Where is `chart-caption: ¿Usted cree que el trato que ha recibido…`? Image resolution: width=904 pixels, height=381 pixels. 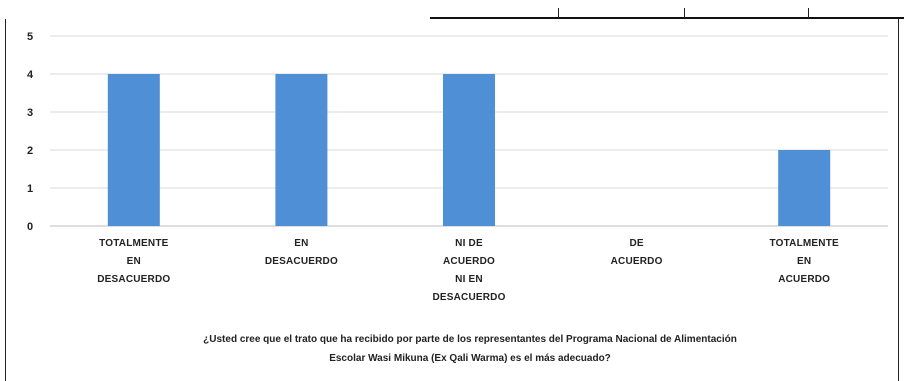
chart-caption: ¿Usted cree que el trato que ha recibido… is located at coordinates (470, 349).